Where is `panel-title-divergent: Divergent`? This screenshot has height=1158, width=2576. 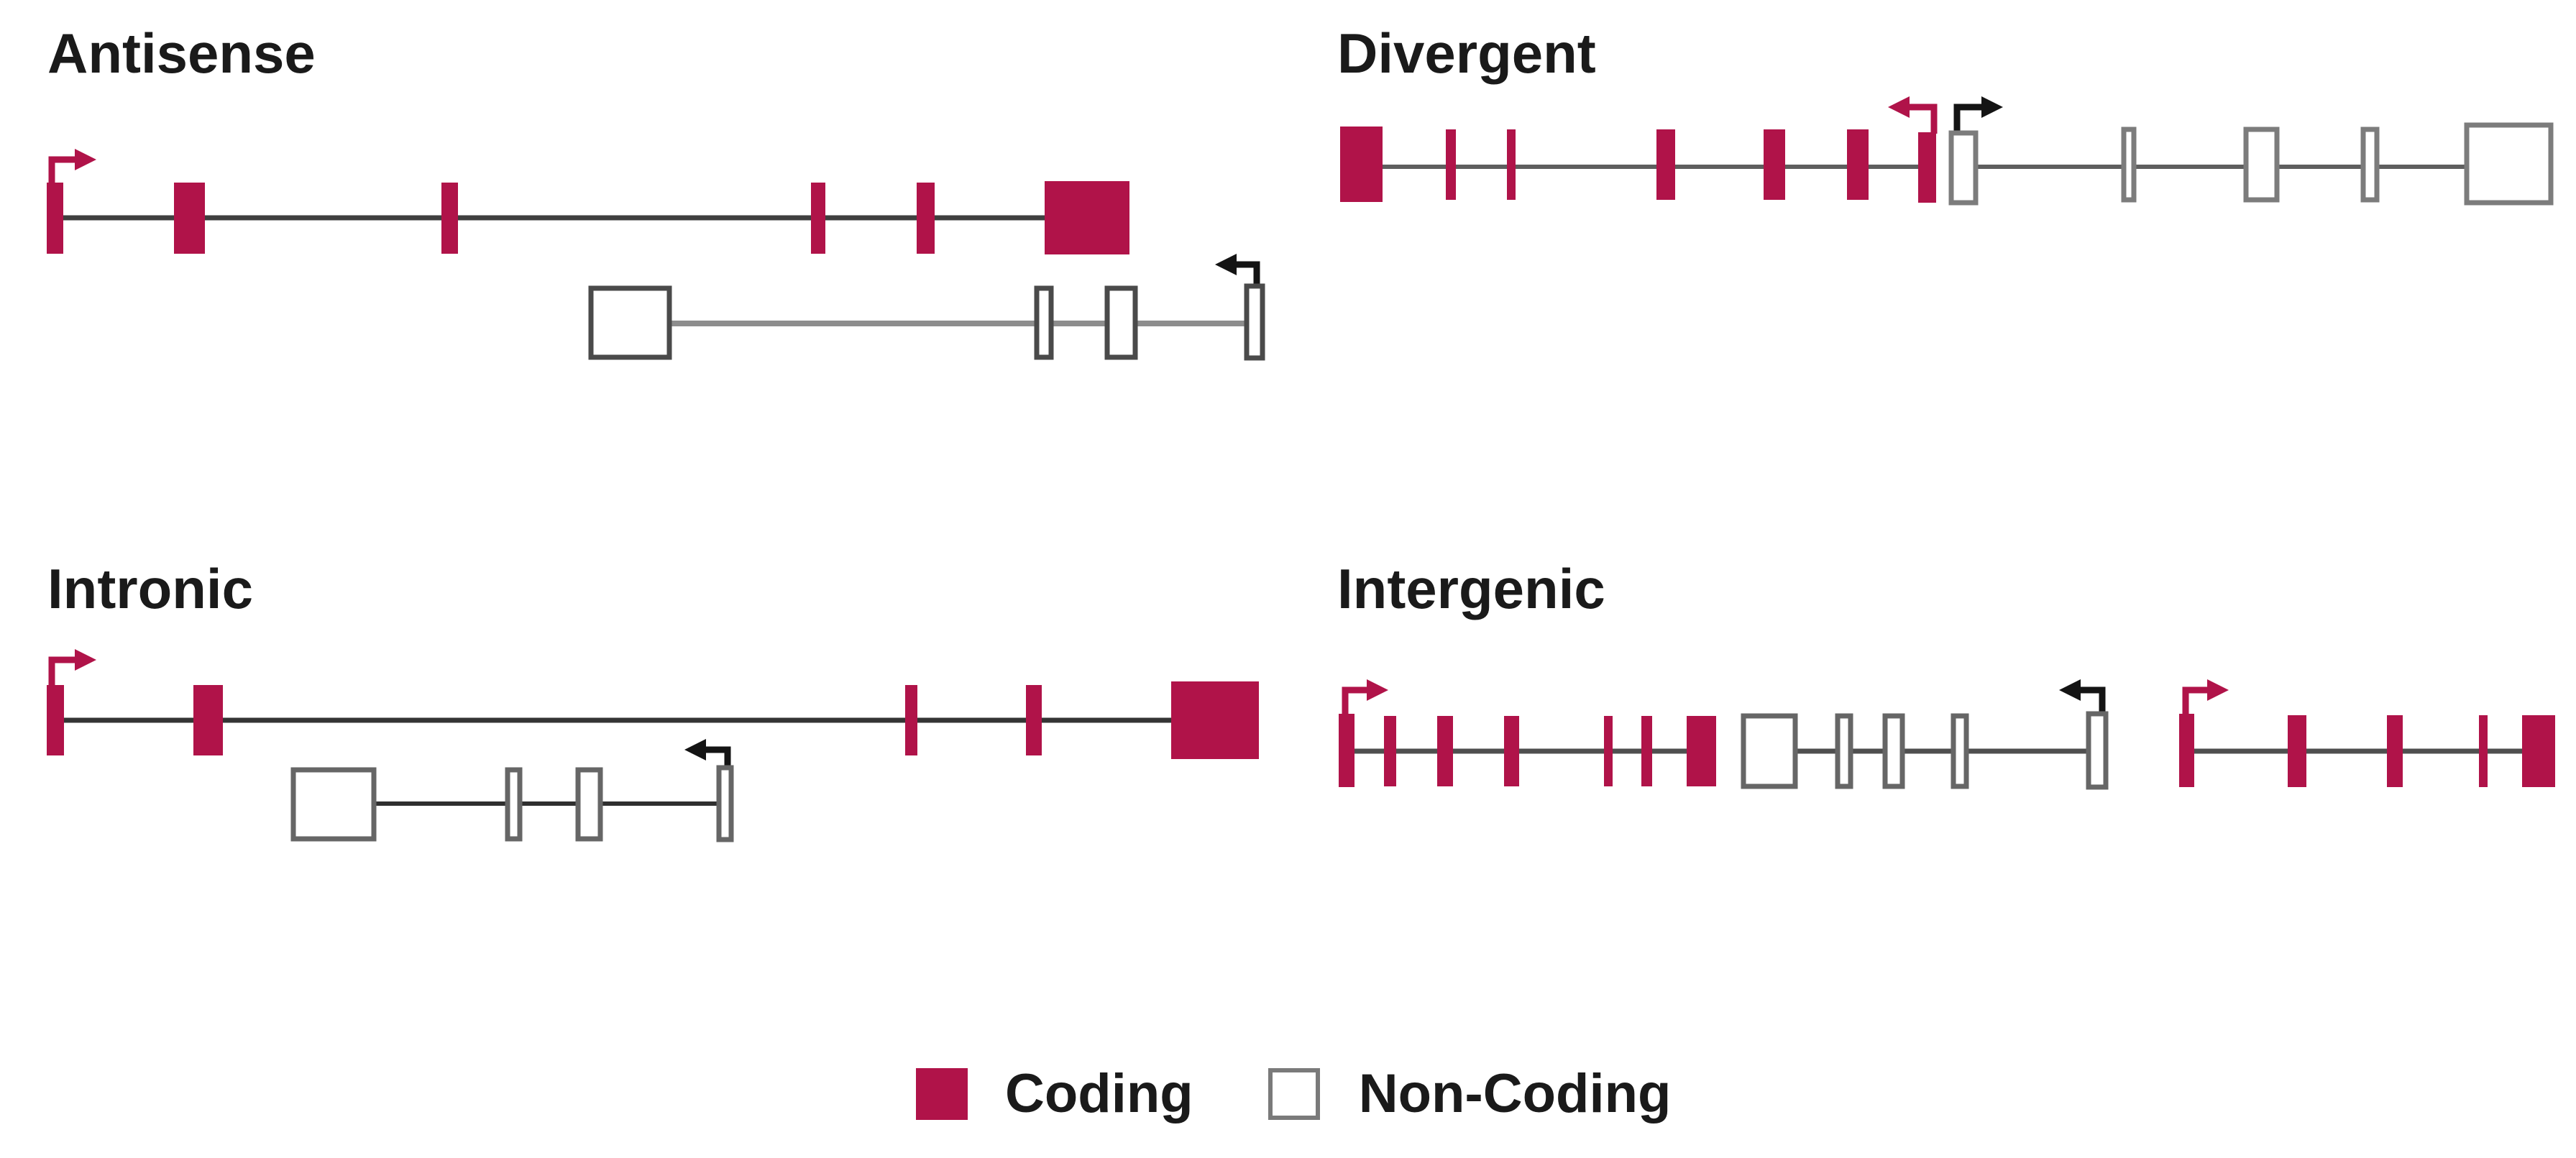 panel-title-divergent: Divergent is located at coordinates (1466, 54).